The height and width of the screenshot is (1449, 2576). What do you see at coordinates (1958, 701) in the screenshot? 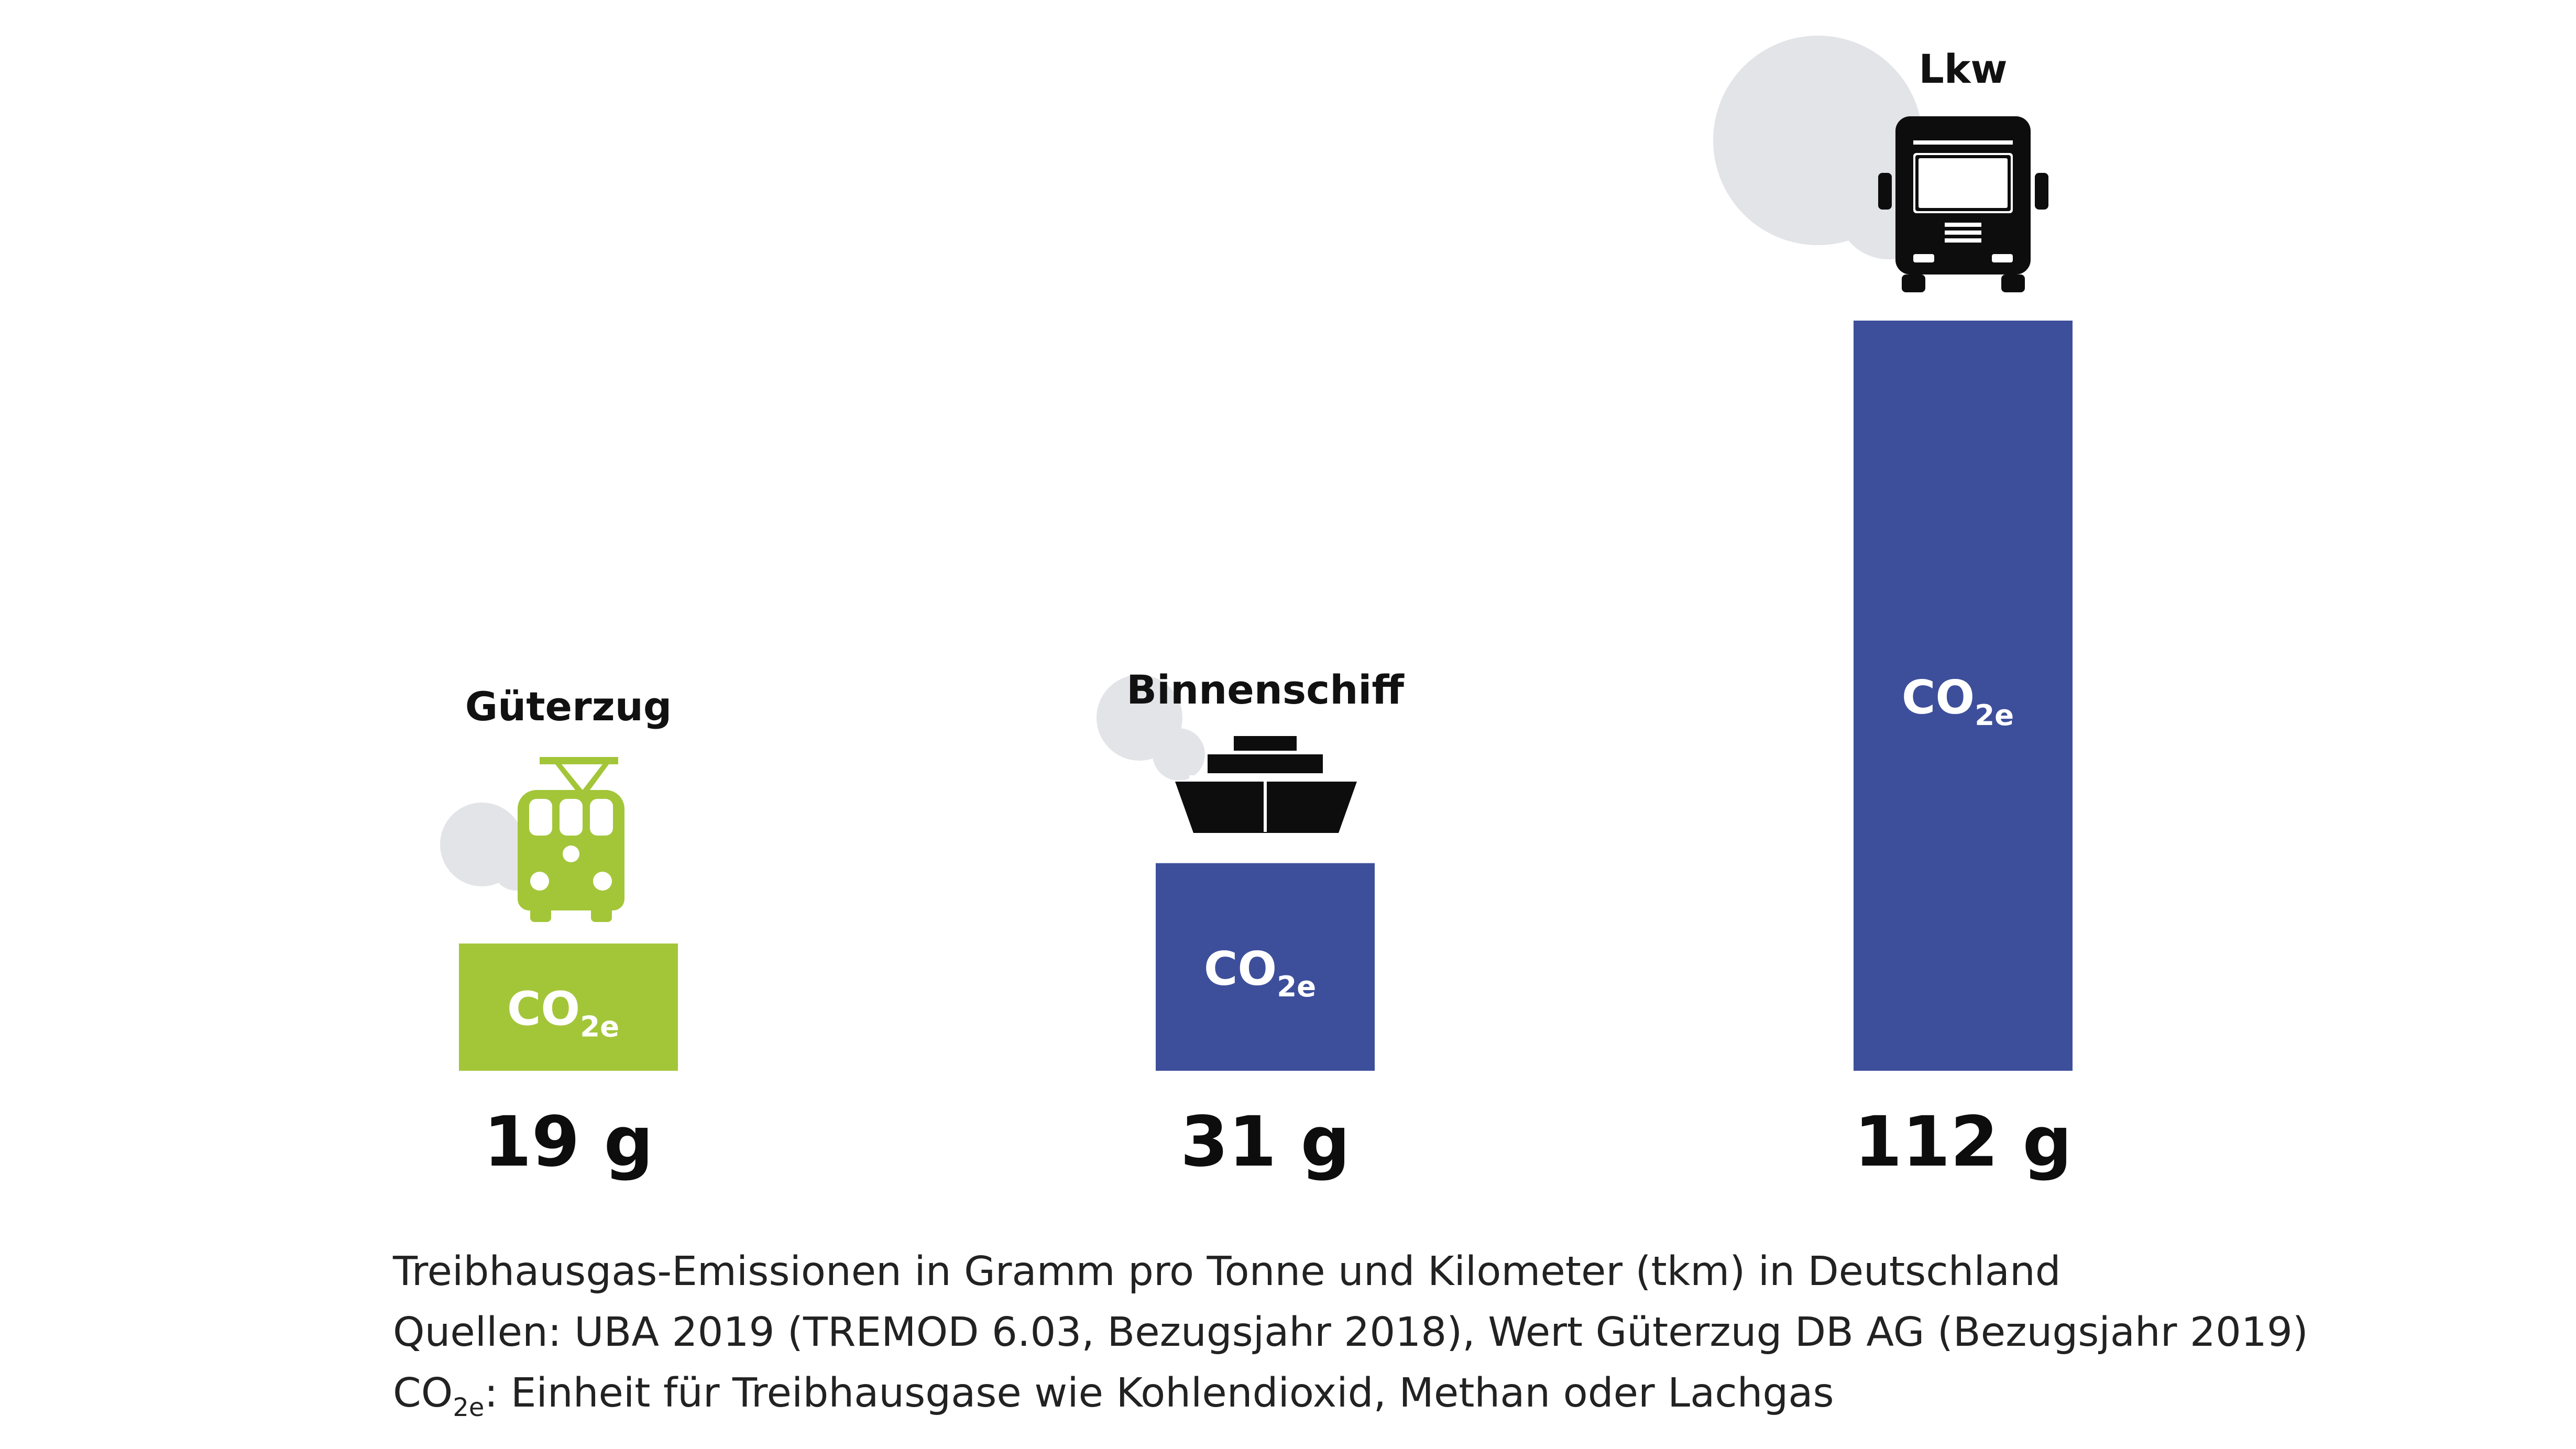
I see `bar-co2e-label-lkw: CO2e` at bounding box center [1958, 701].